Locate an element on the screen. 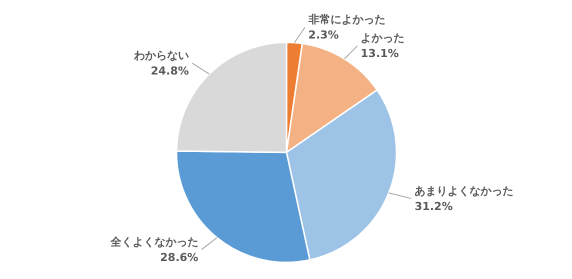  slice-label: わからない is located at coordinates (160, 55).